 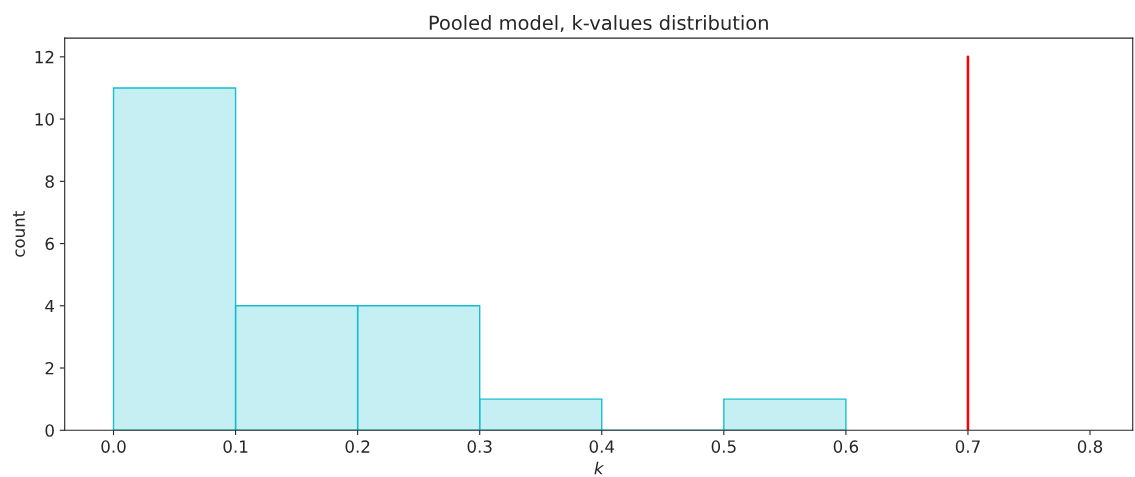 I want to click on y-tick-label: 8, so click(x=49, y=181).